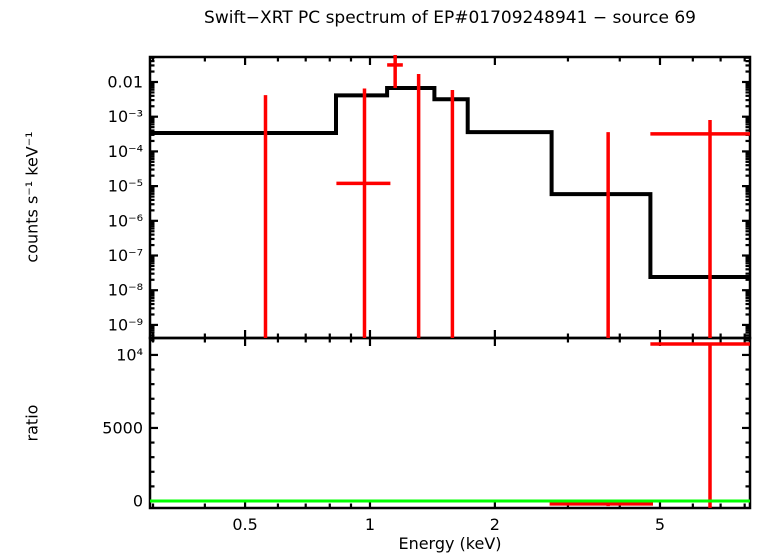 This screenshot has width=758, height=558. Describe the element at coordinates (138, 500) in the screenshot. I see `y-tick-label: 0` at that location.